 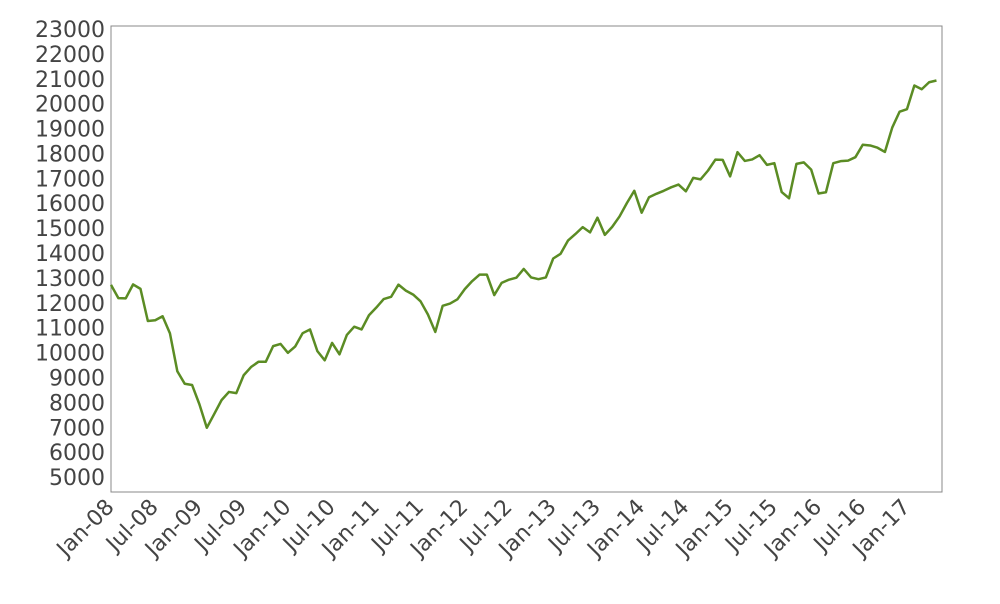 What do you see at coordinates (70, 154) in the screenshot?
I see `y-tick-label: 18000` at bounding box center [70, 154].